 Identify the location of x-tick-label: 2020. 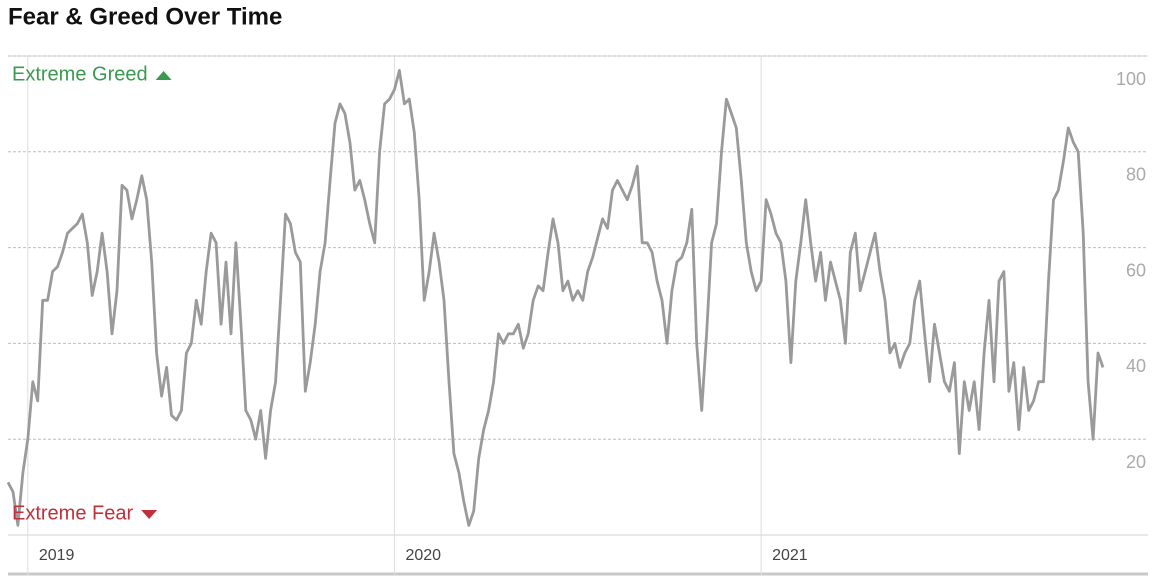
(423, 555).